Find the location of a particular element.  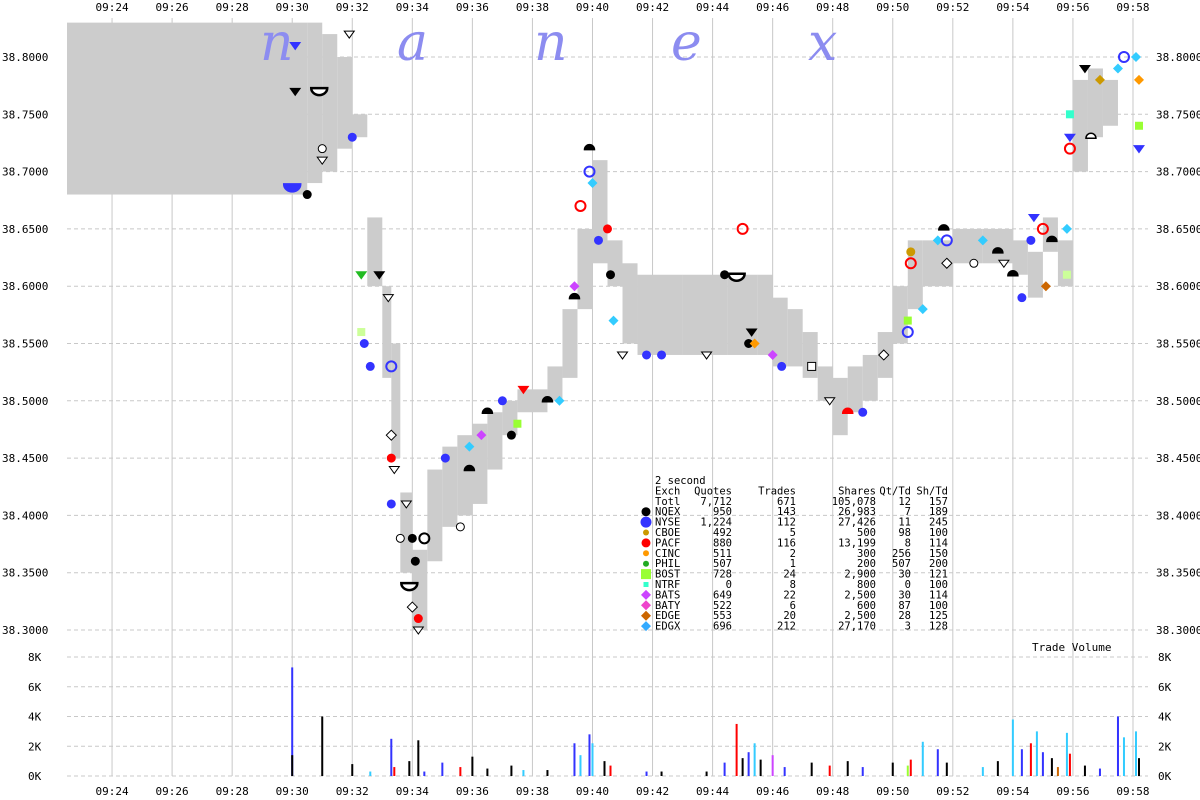

volume-panel-title: Trade Volume is located at coordinates (1071, 647).